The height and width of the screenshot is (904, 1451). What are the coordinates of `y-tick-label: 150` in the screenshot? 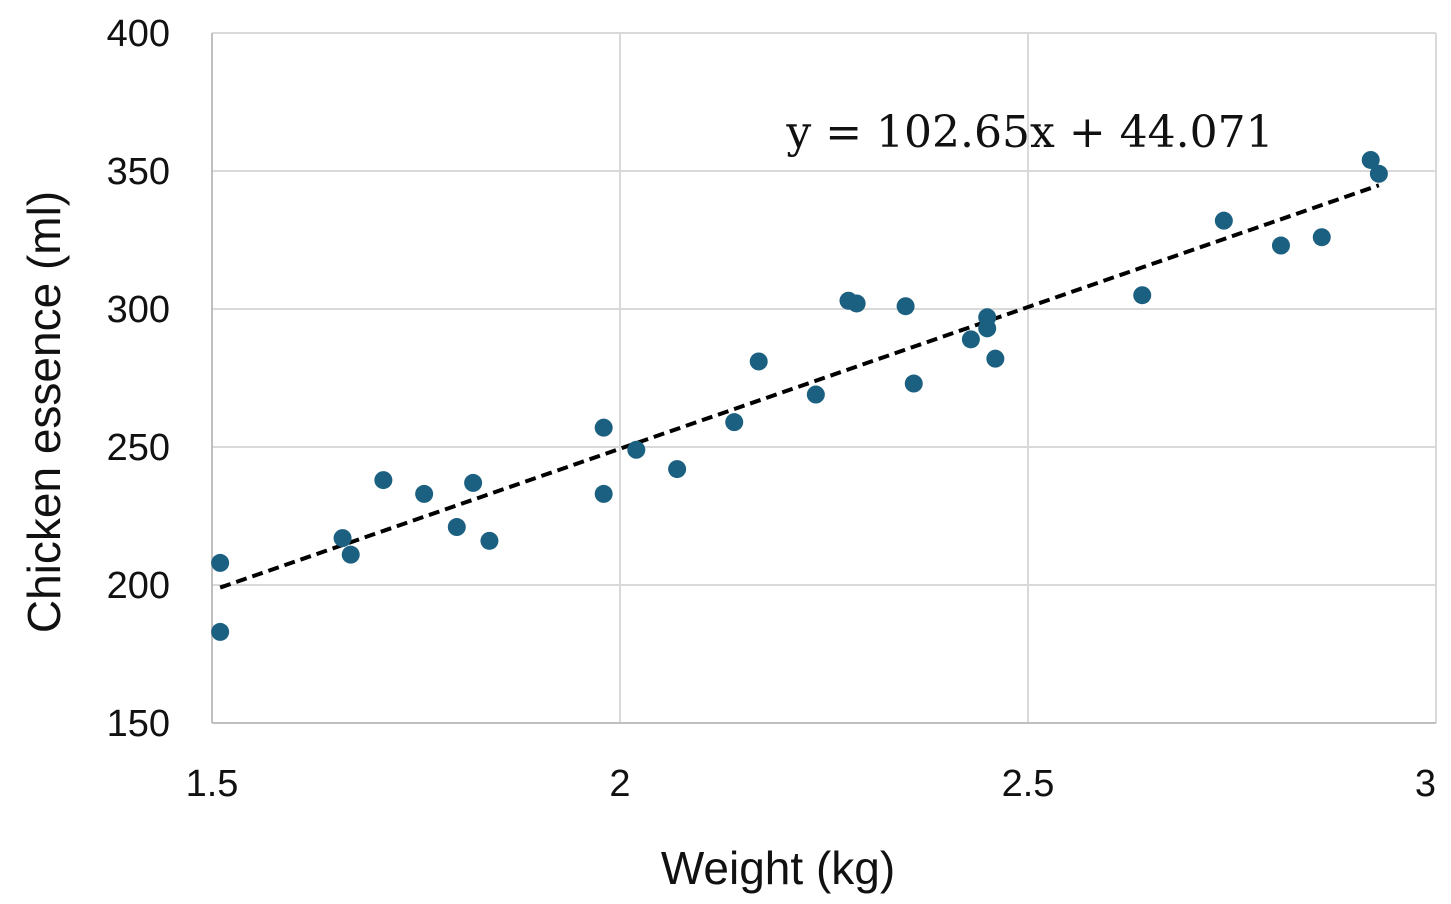 It's located at (138, 724).